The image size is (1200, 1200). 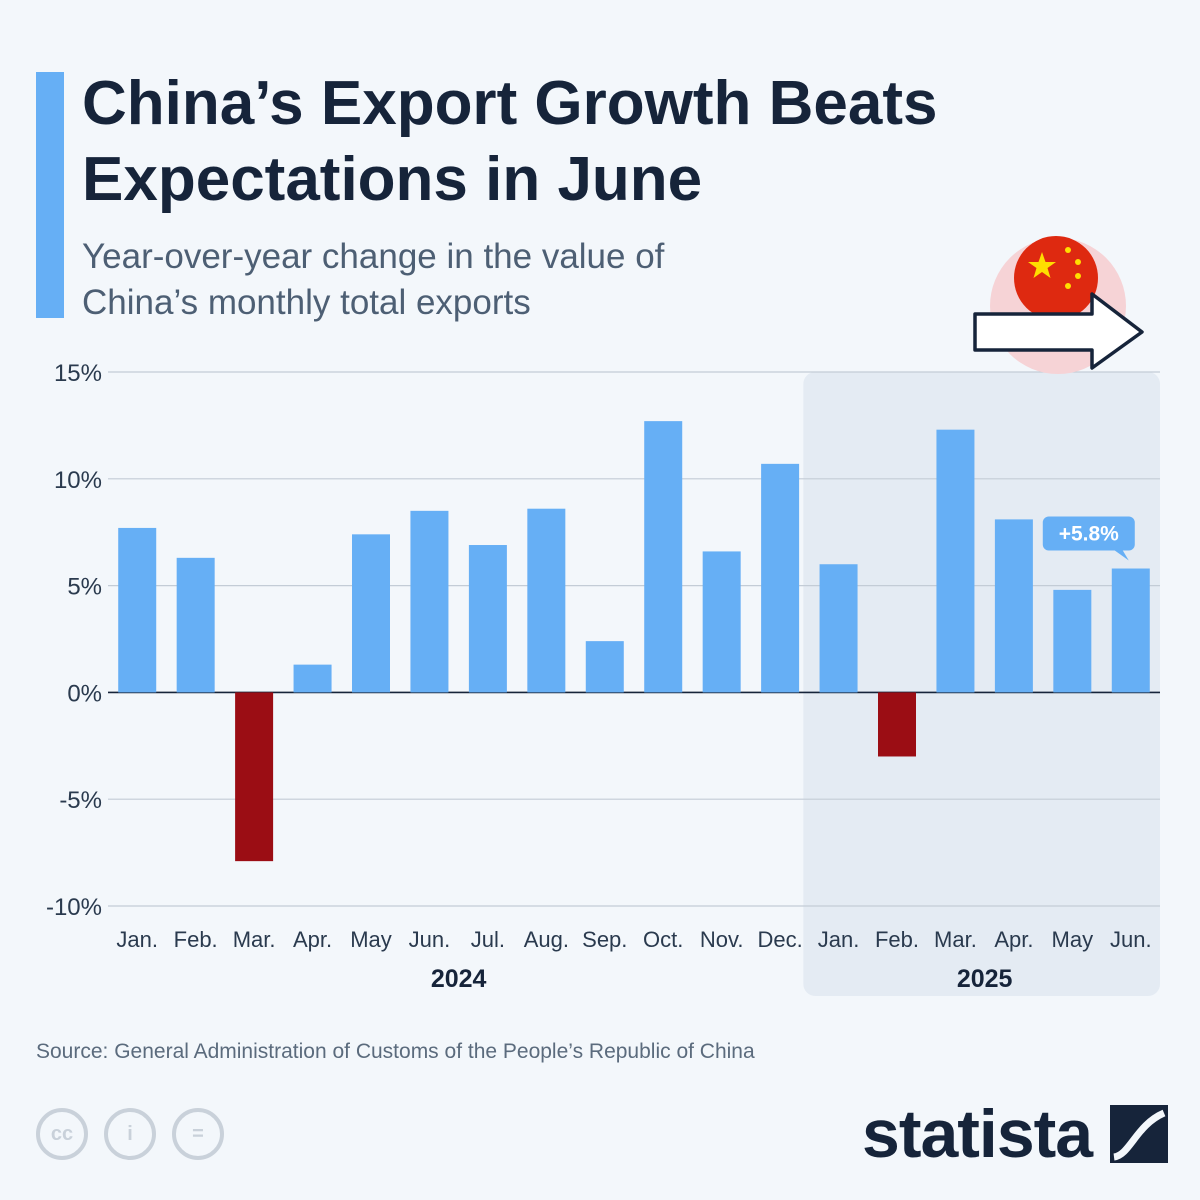 I want to click on title-accent-bar, so click(x=50, y=195).